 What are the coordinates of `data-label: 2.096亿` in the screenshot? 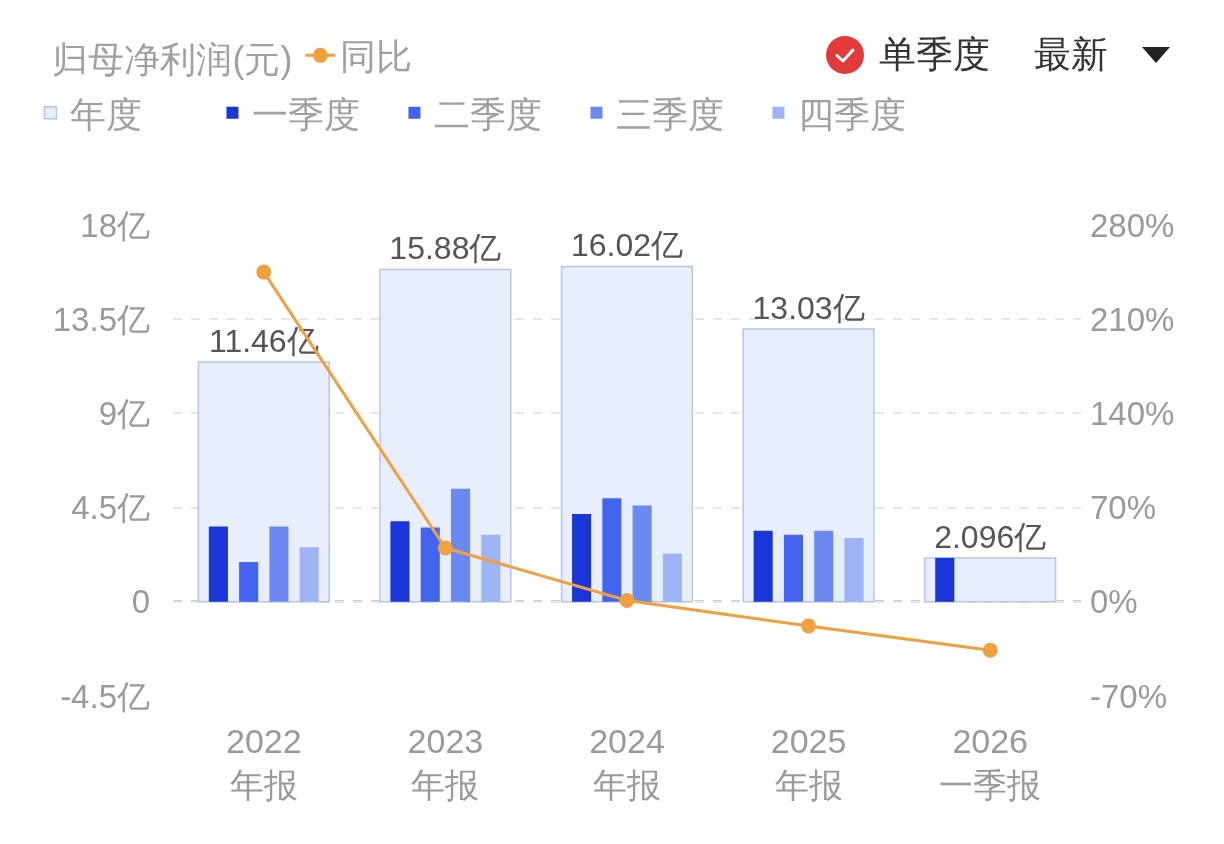 It's located at (990, 536).